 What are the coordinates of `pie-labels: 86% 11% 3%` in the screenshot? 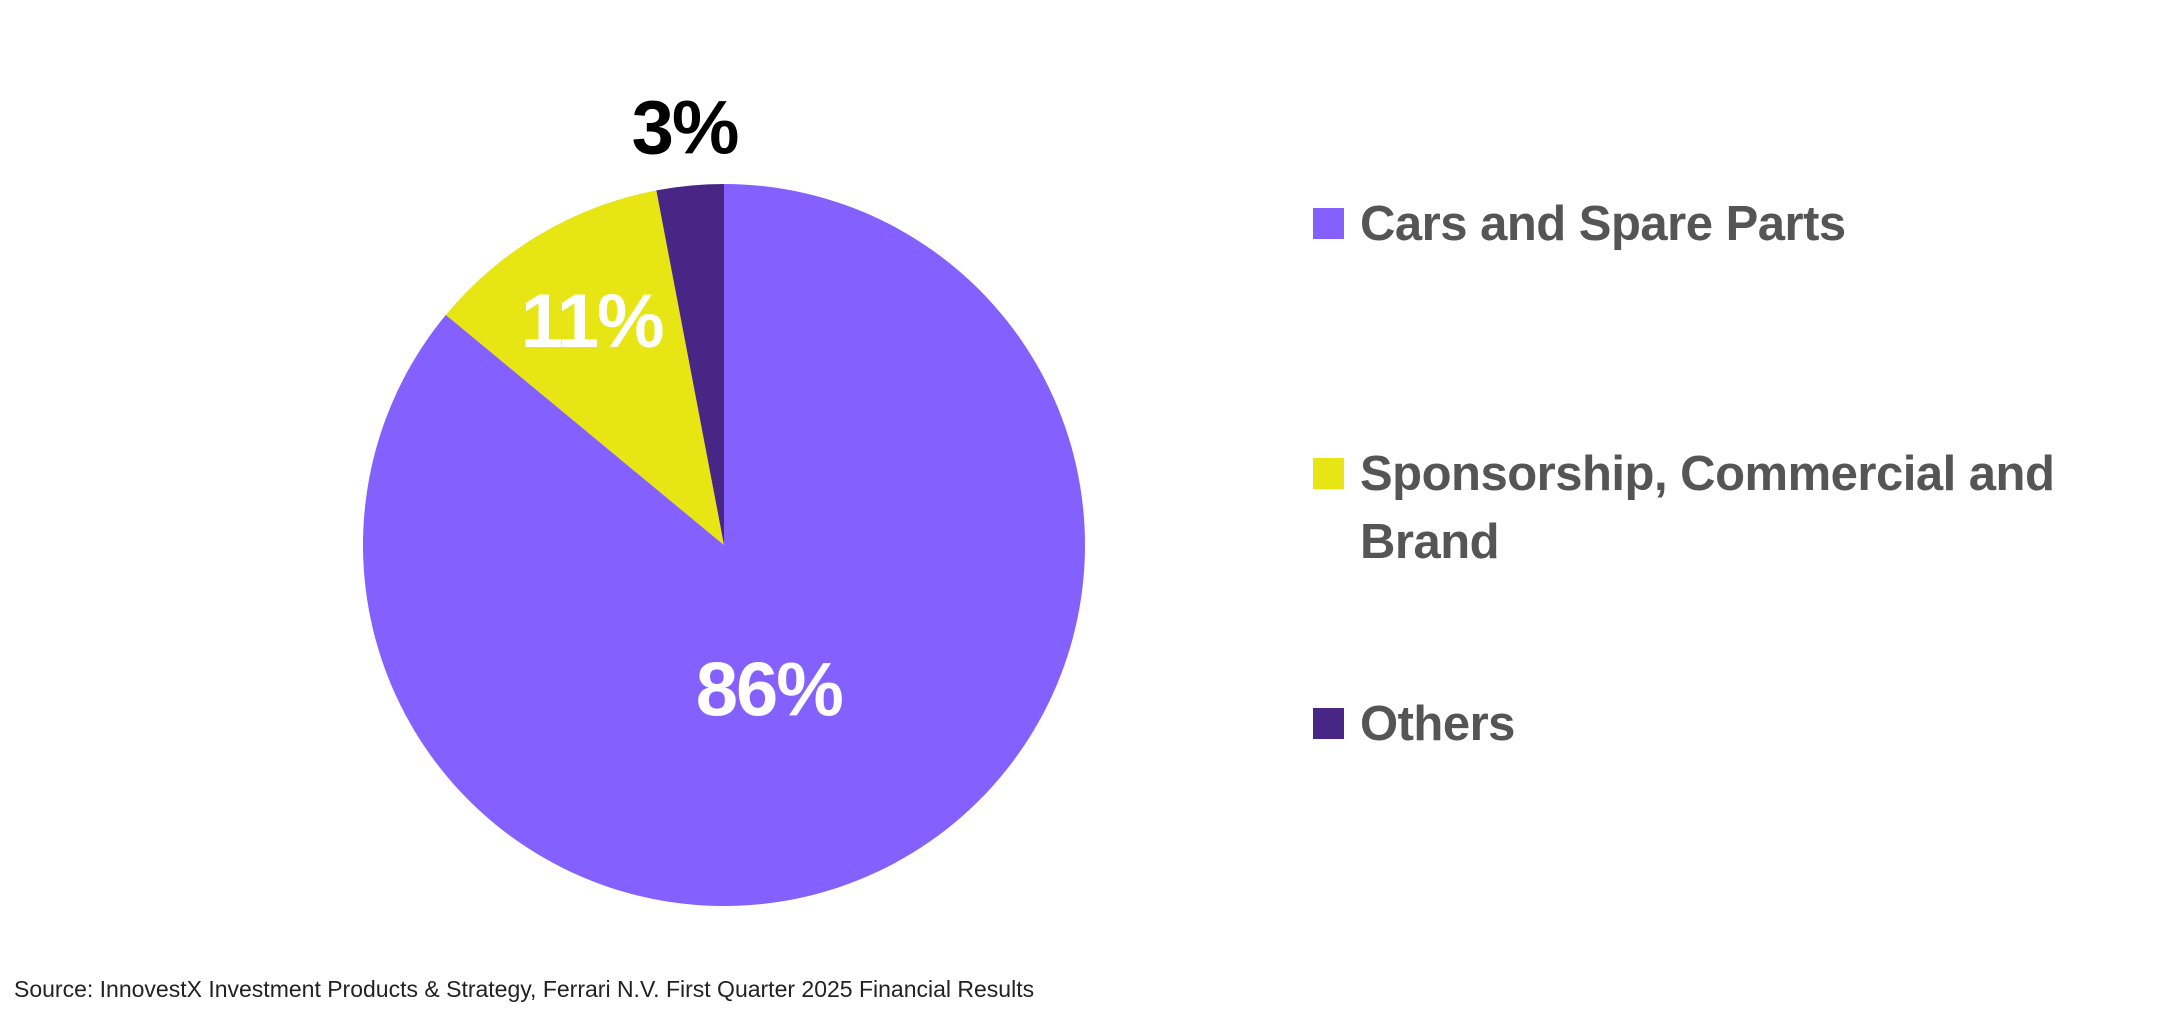 It's located at (683, 409).